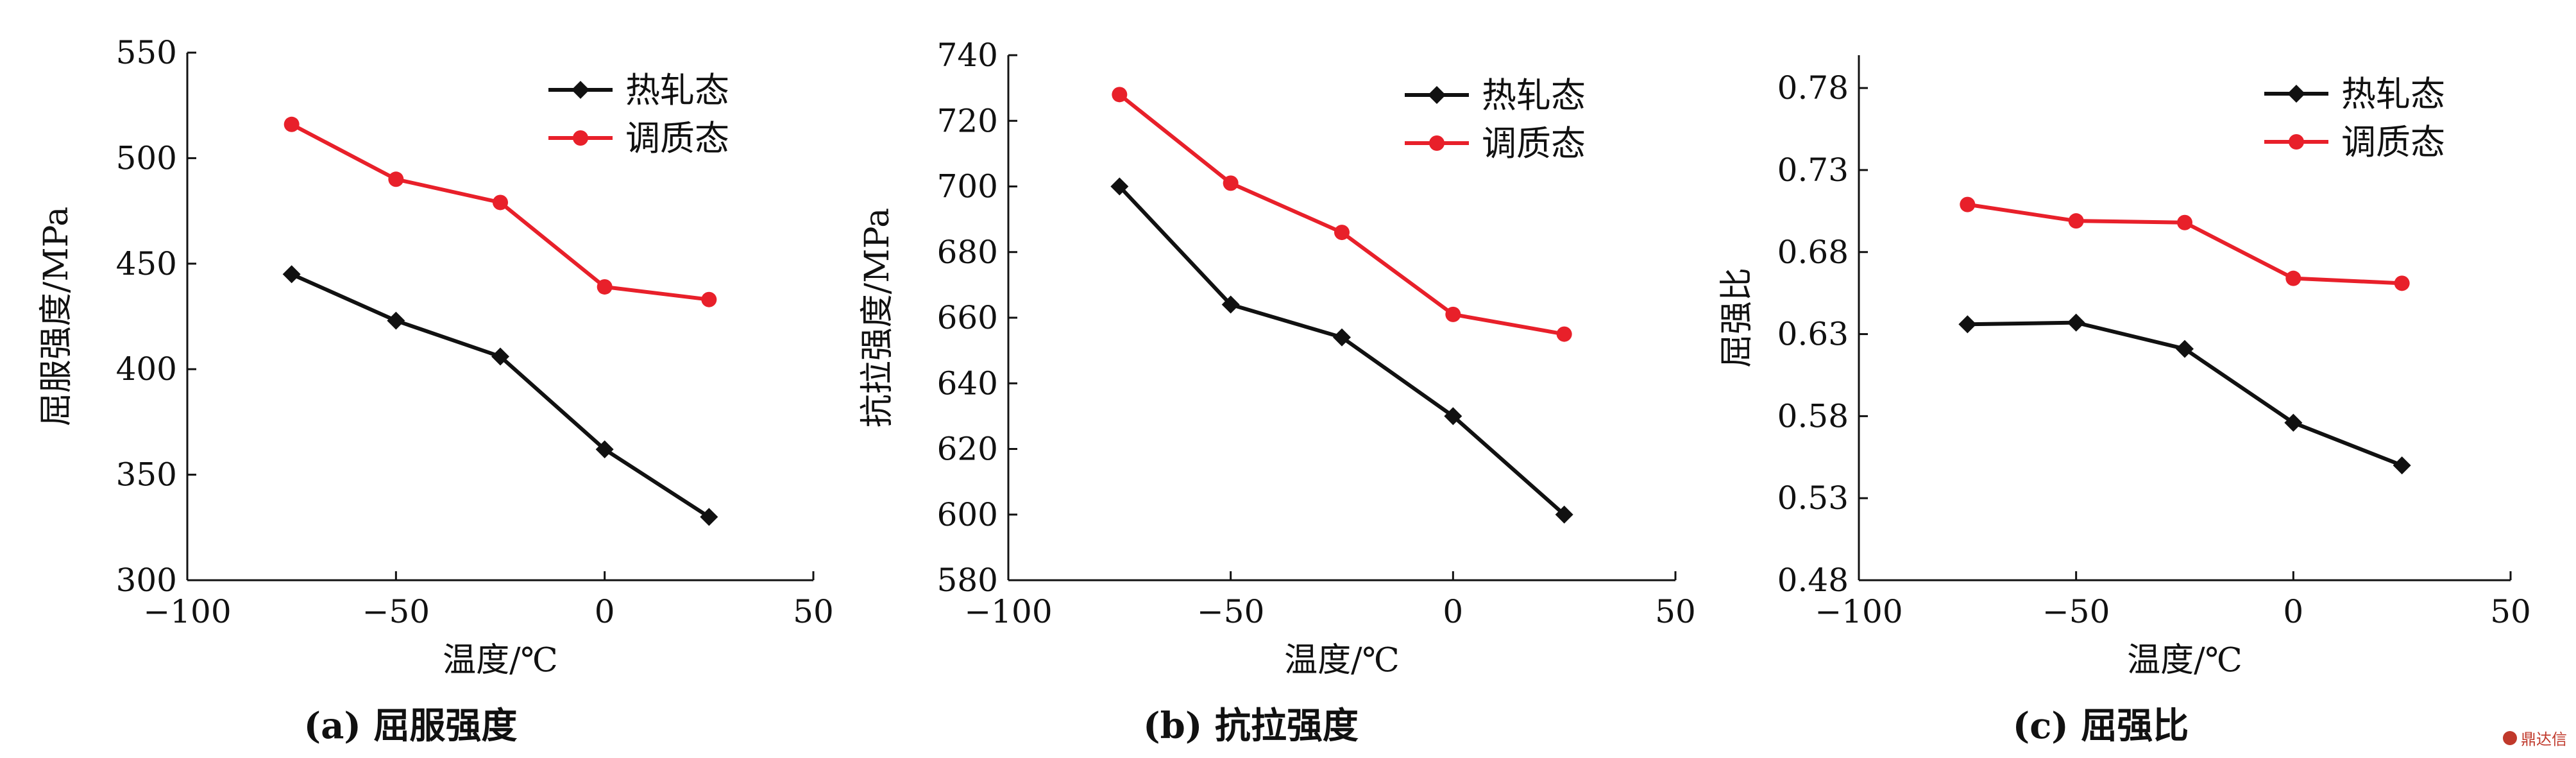  What do you see at coordinates (146, 369) in the screenshot?
I see `y-tick-label: 400` at bounding box center [146, 369].